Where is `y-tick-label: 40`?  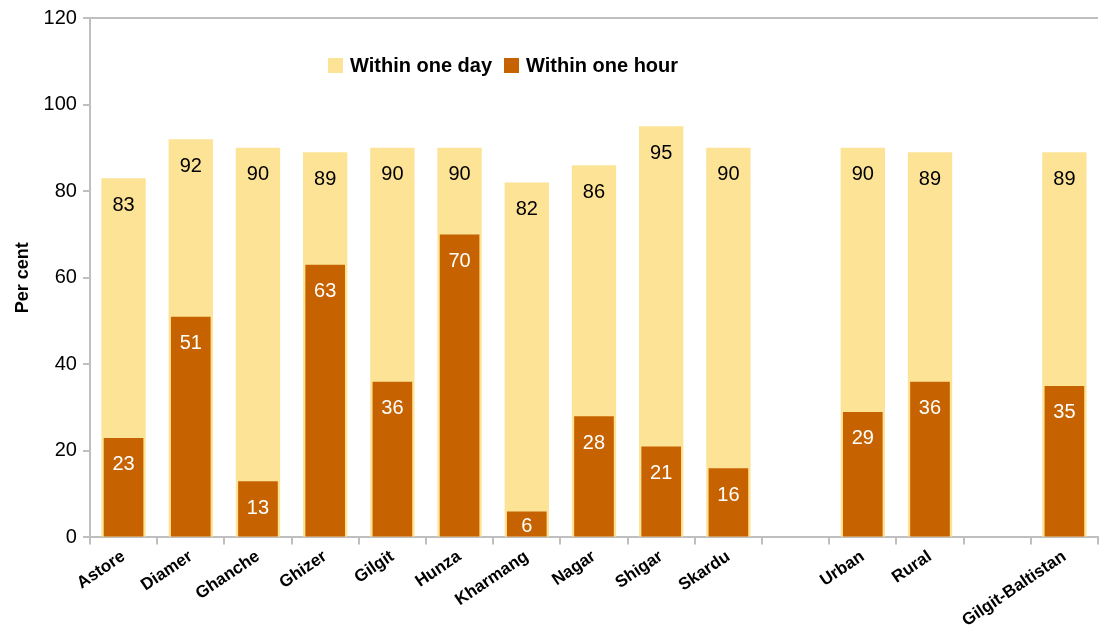 y-tick-label: 40 is located at coordinates (65, 362).